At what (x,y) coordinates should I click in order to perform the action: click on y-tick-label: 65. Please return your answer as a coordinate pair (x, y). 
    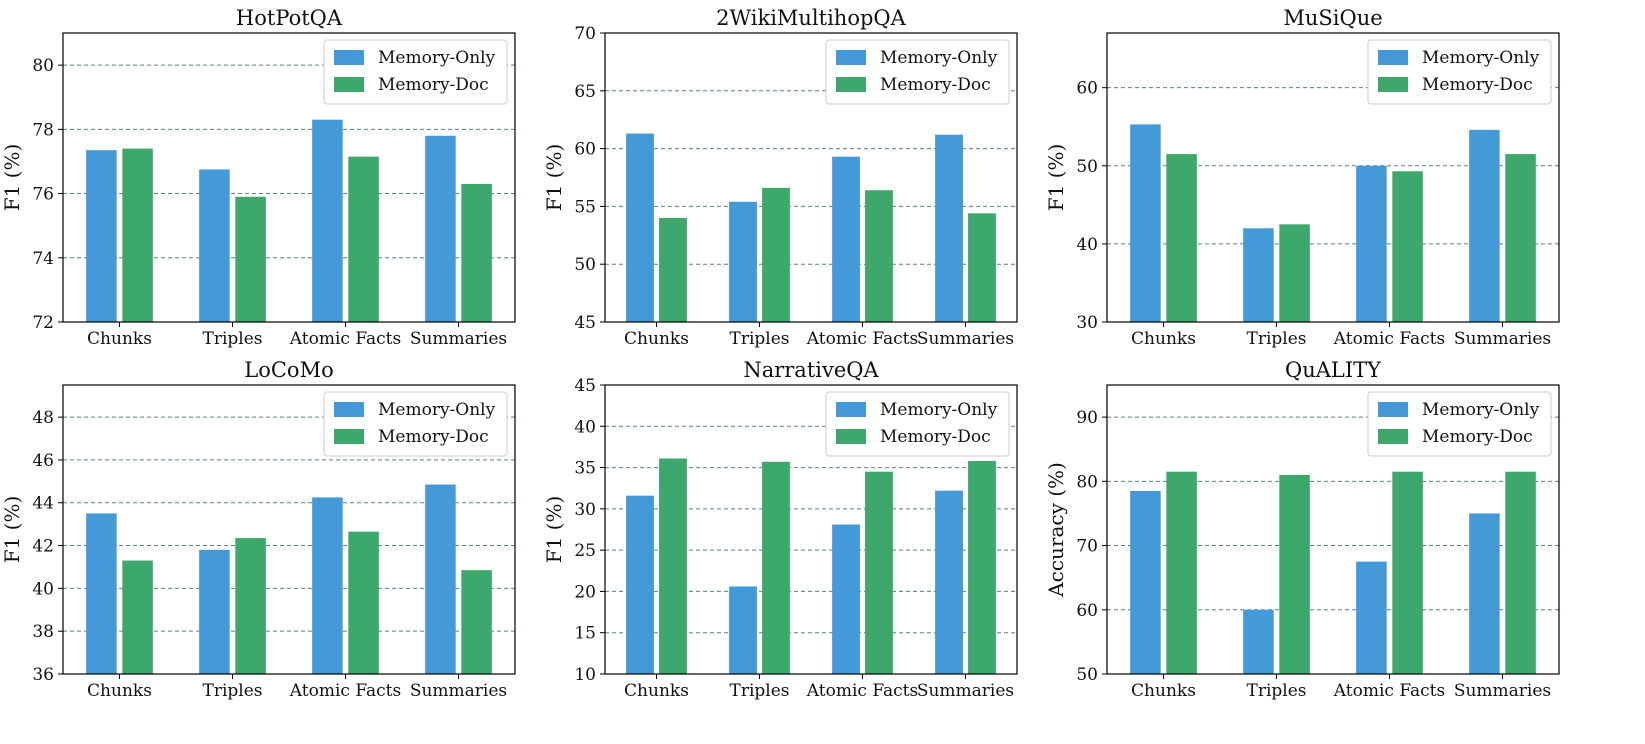
    Looking at the image, I should click on (585, 92).